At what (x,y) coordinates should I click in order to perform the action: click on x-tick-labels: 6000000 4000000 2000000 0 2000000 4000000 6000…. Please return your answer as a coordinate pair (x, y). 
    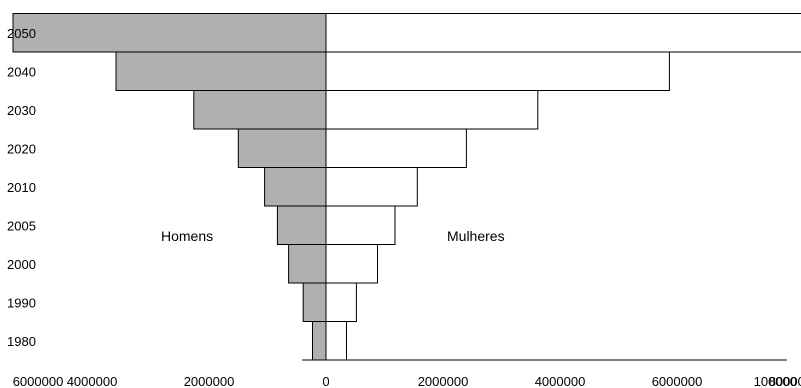
    Looking at the image, I should click on (407, 381).